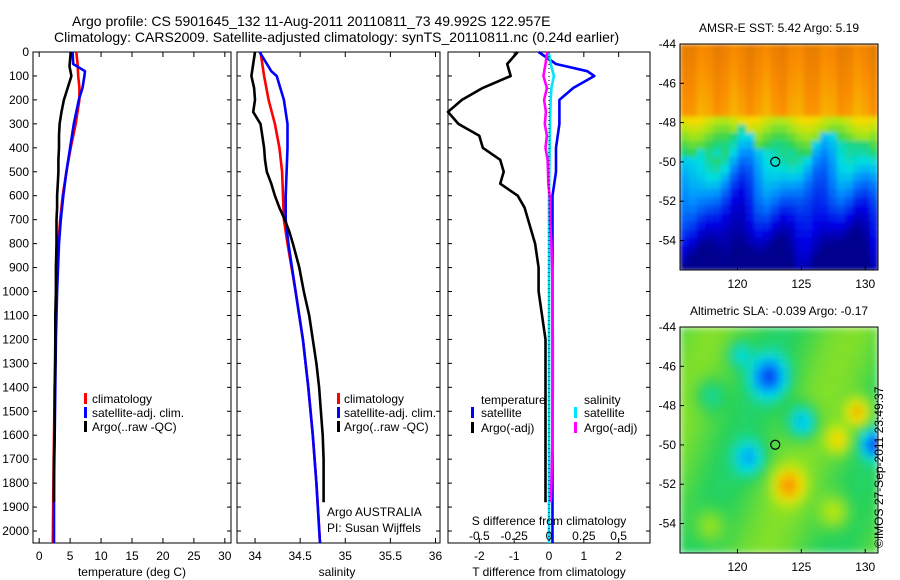  What do you see at coordinates (602, 400) in the screenshot?
I see `legend-header: salinity` at bounding box center [602, 400].